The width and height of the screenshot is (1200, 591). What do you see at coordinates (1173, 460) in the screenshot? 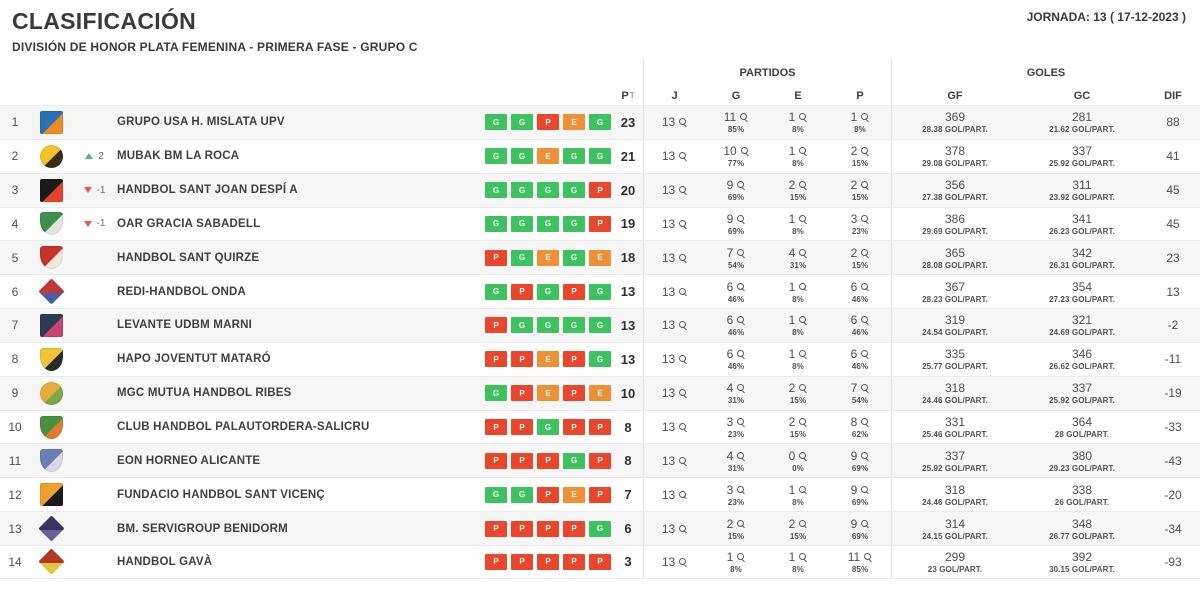
I see `goal-difference: -43` at bounding box center [1173, 460].